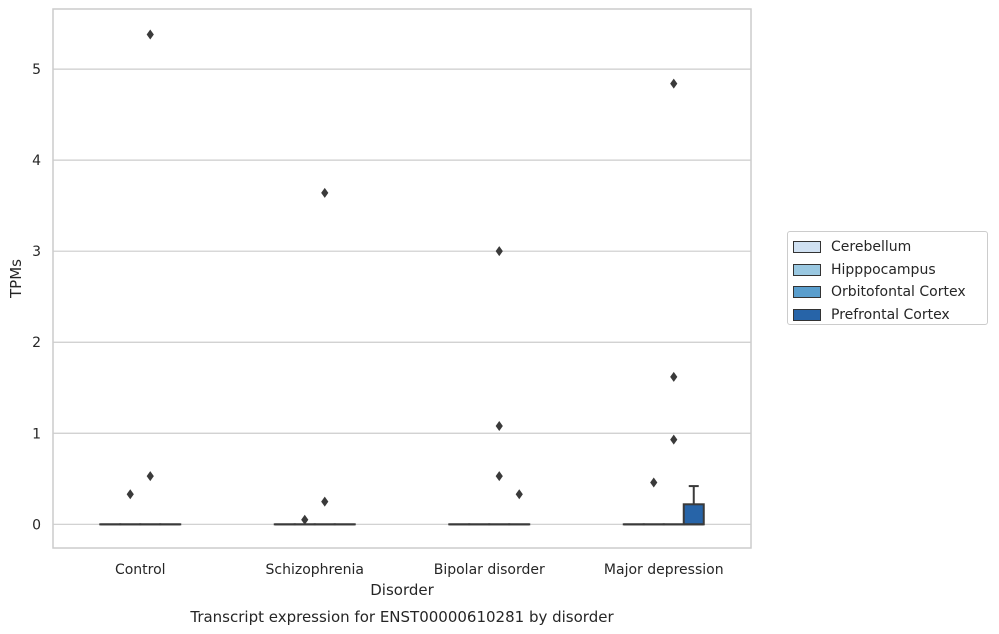 The height and width of the screenshot is (634, 999). I want to click on box-body, so click(693, 514).